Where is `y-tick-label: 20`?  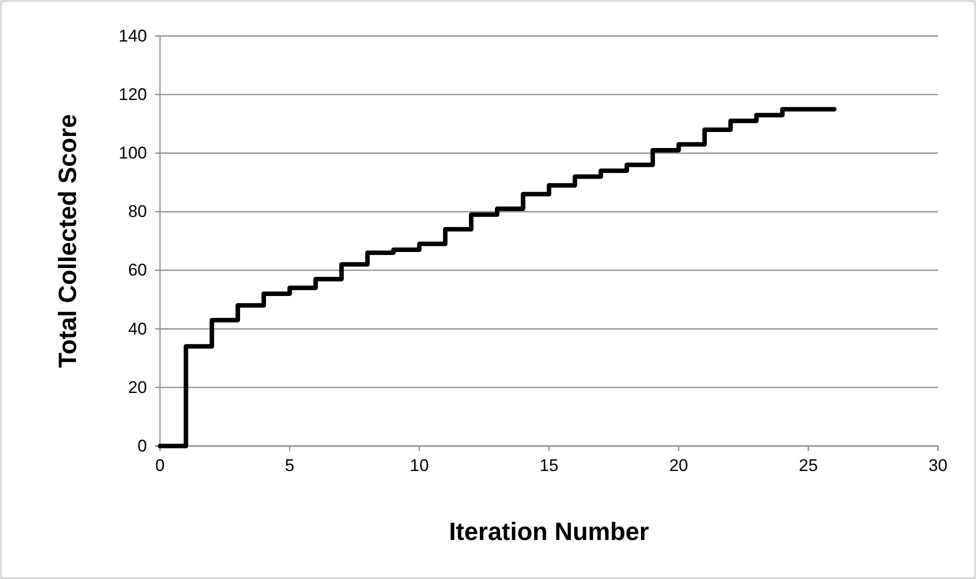
y-tick-label: 20 is located at coordinates (137, 387).